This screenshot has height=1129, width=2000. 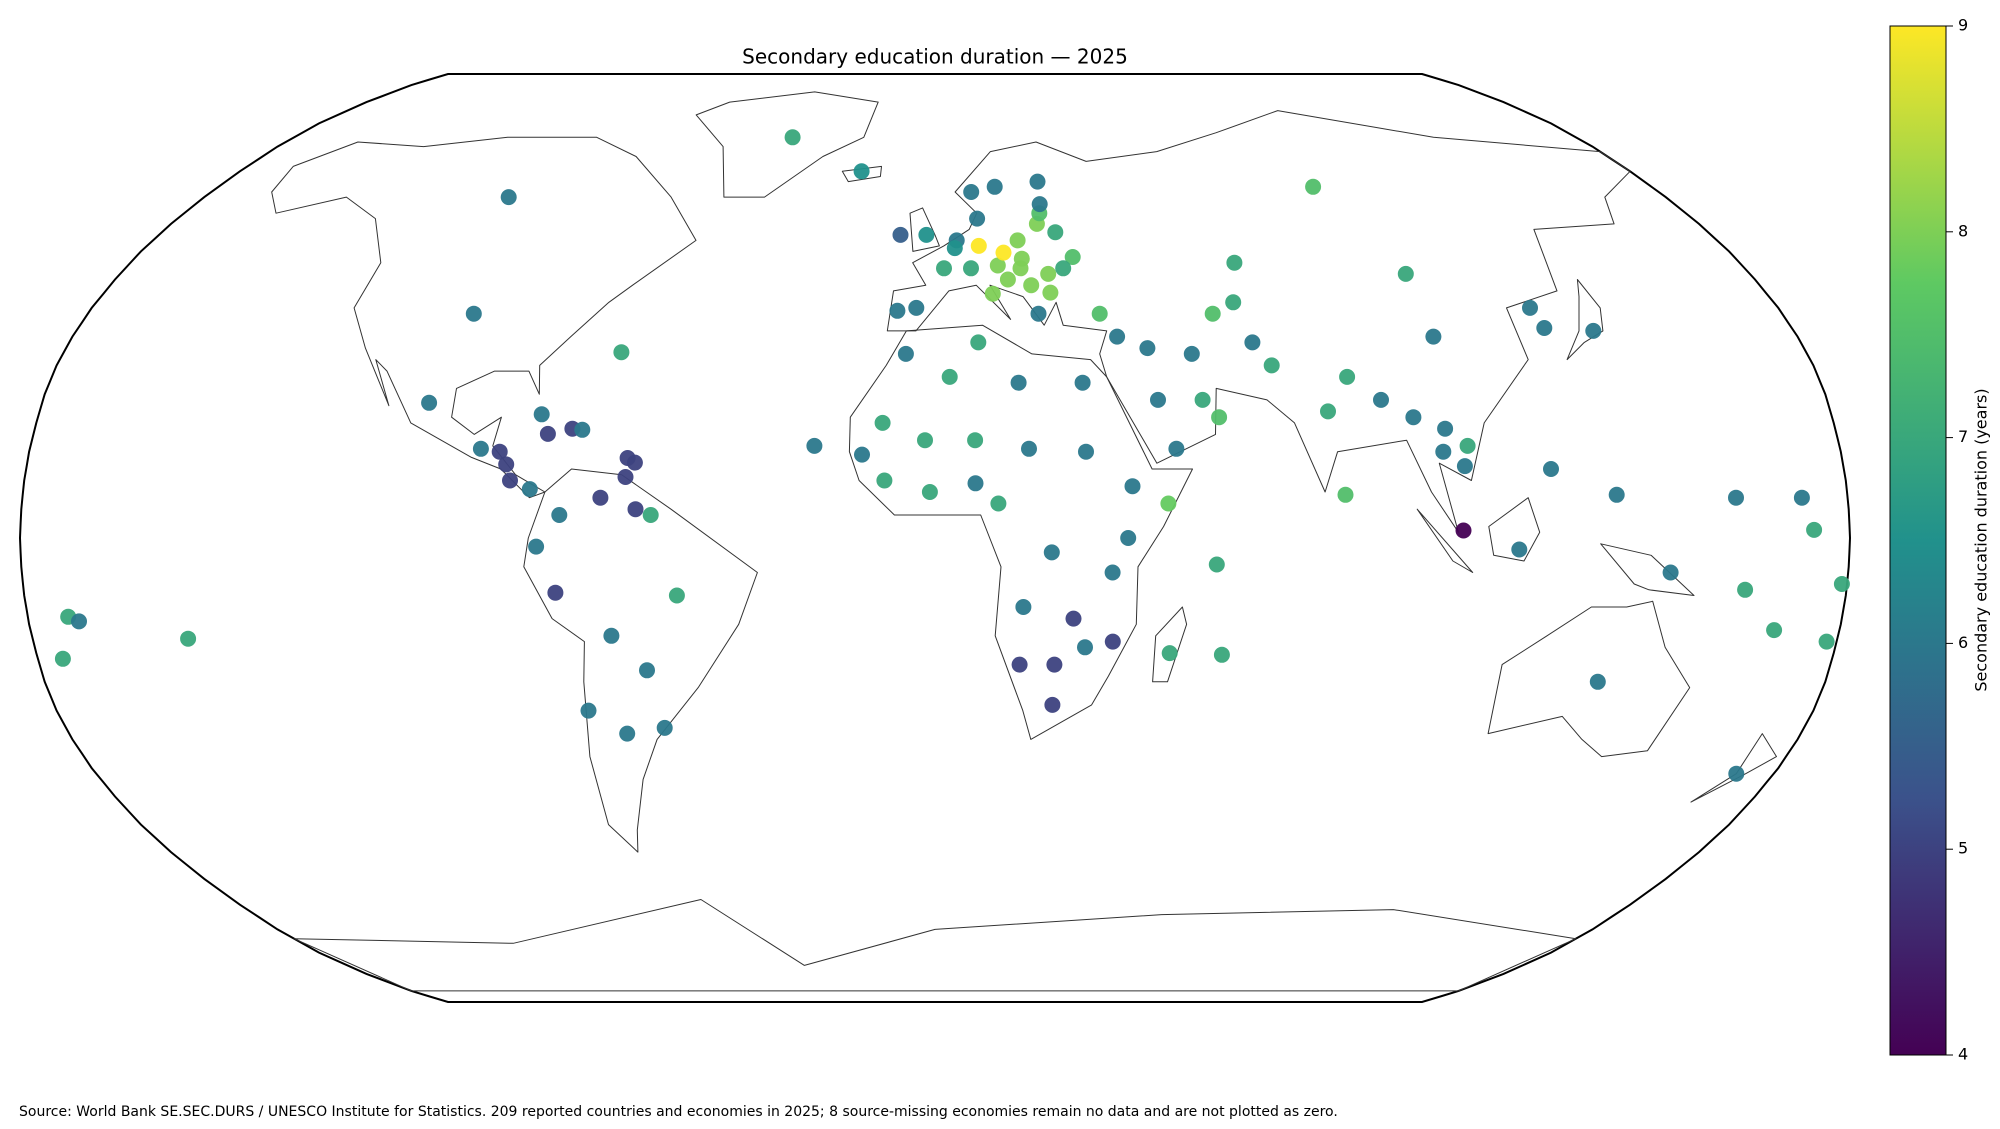 I want to click on colorbar, so click(x=1918, y=540).